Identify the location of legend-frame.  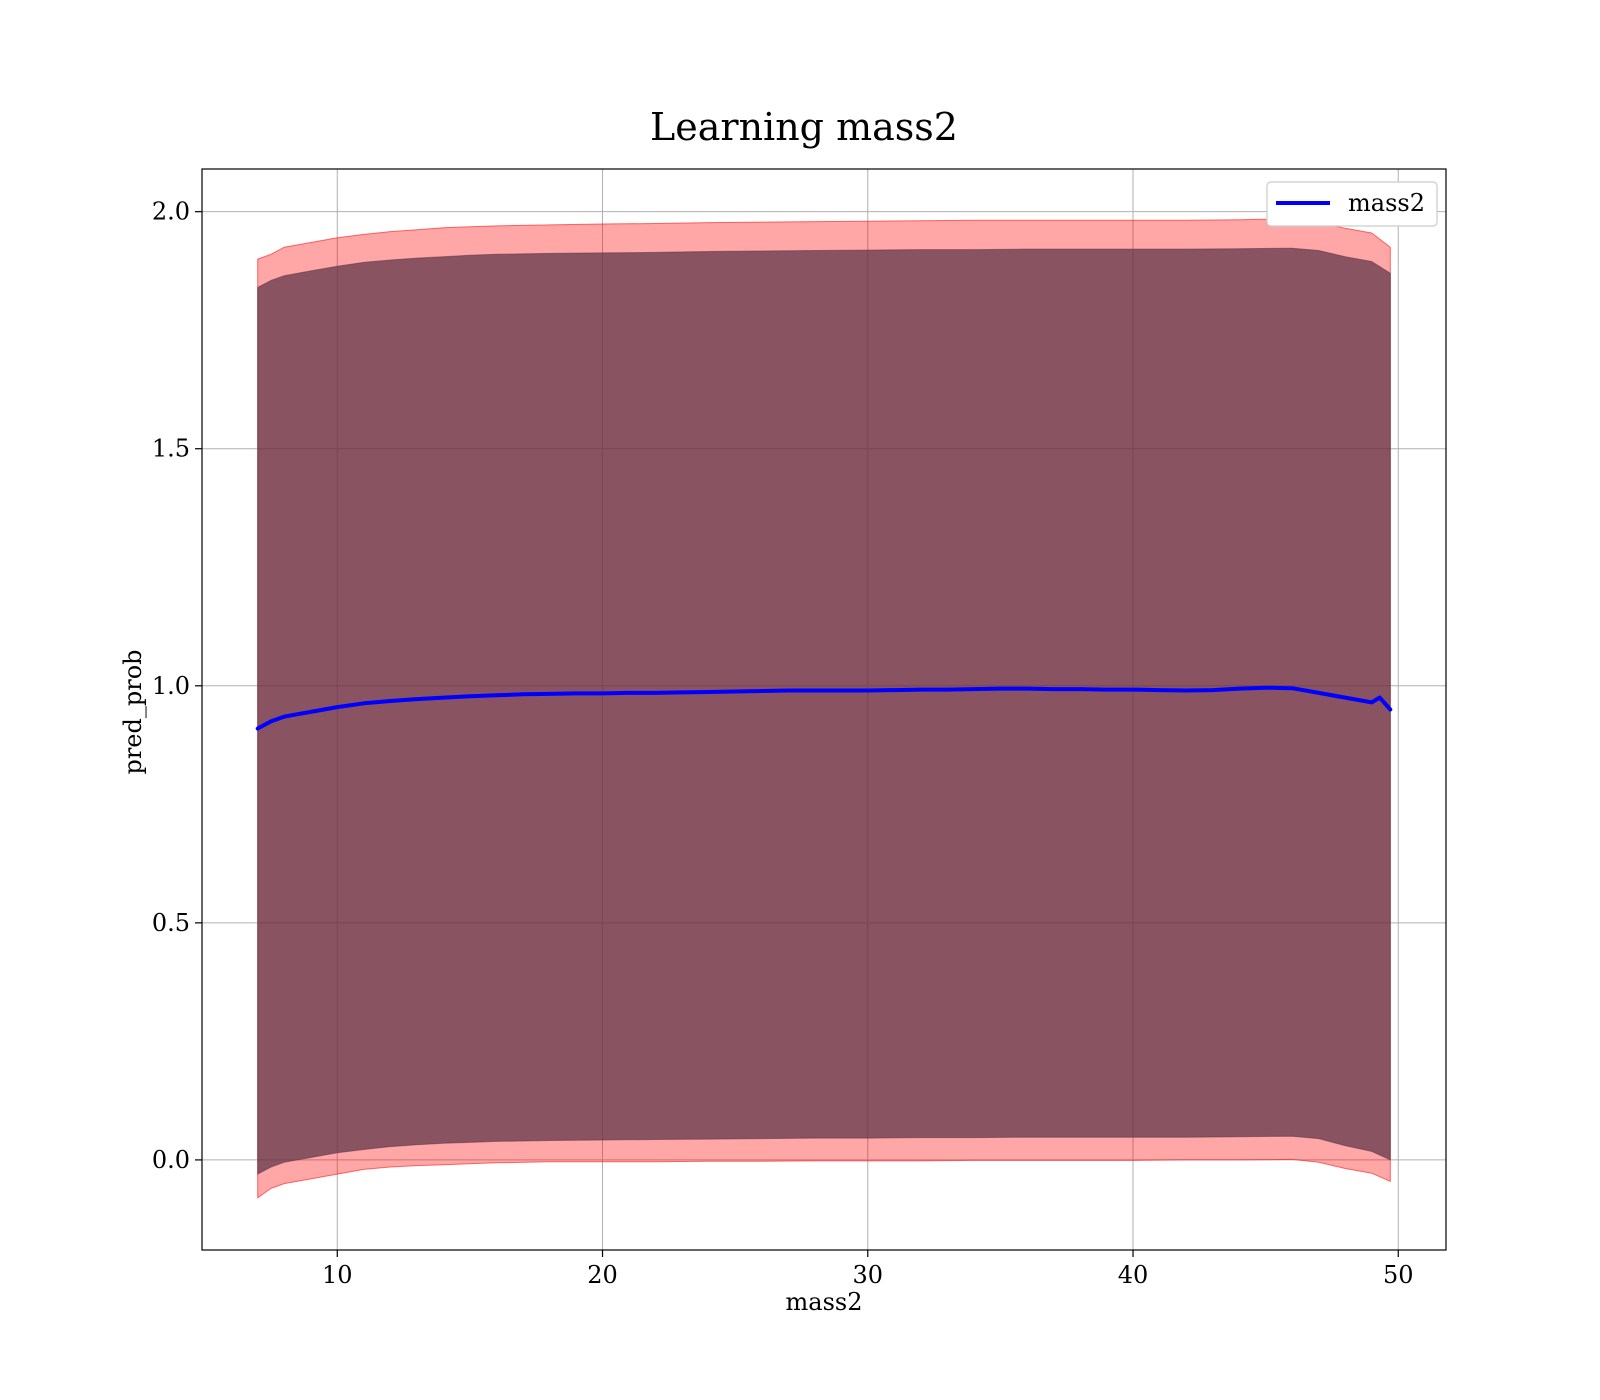
(1352, 204).